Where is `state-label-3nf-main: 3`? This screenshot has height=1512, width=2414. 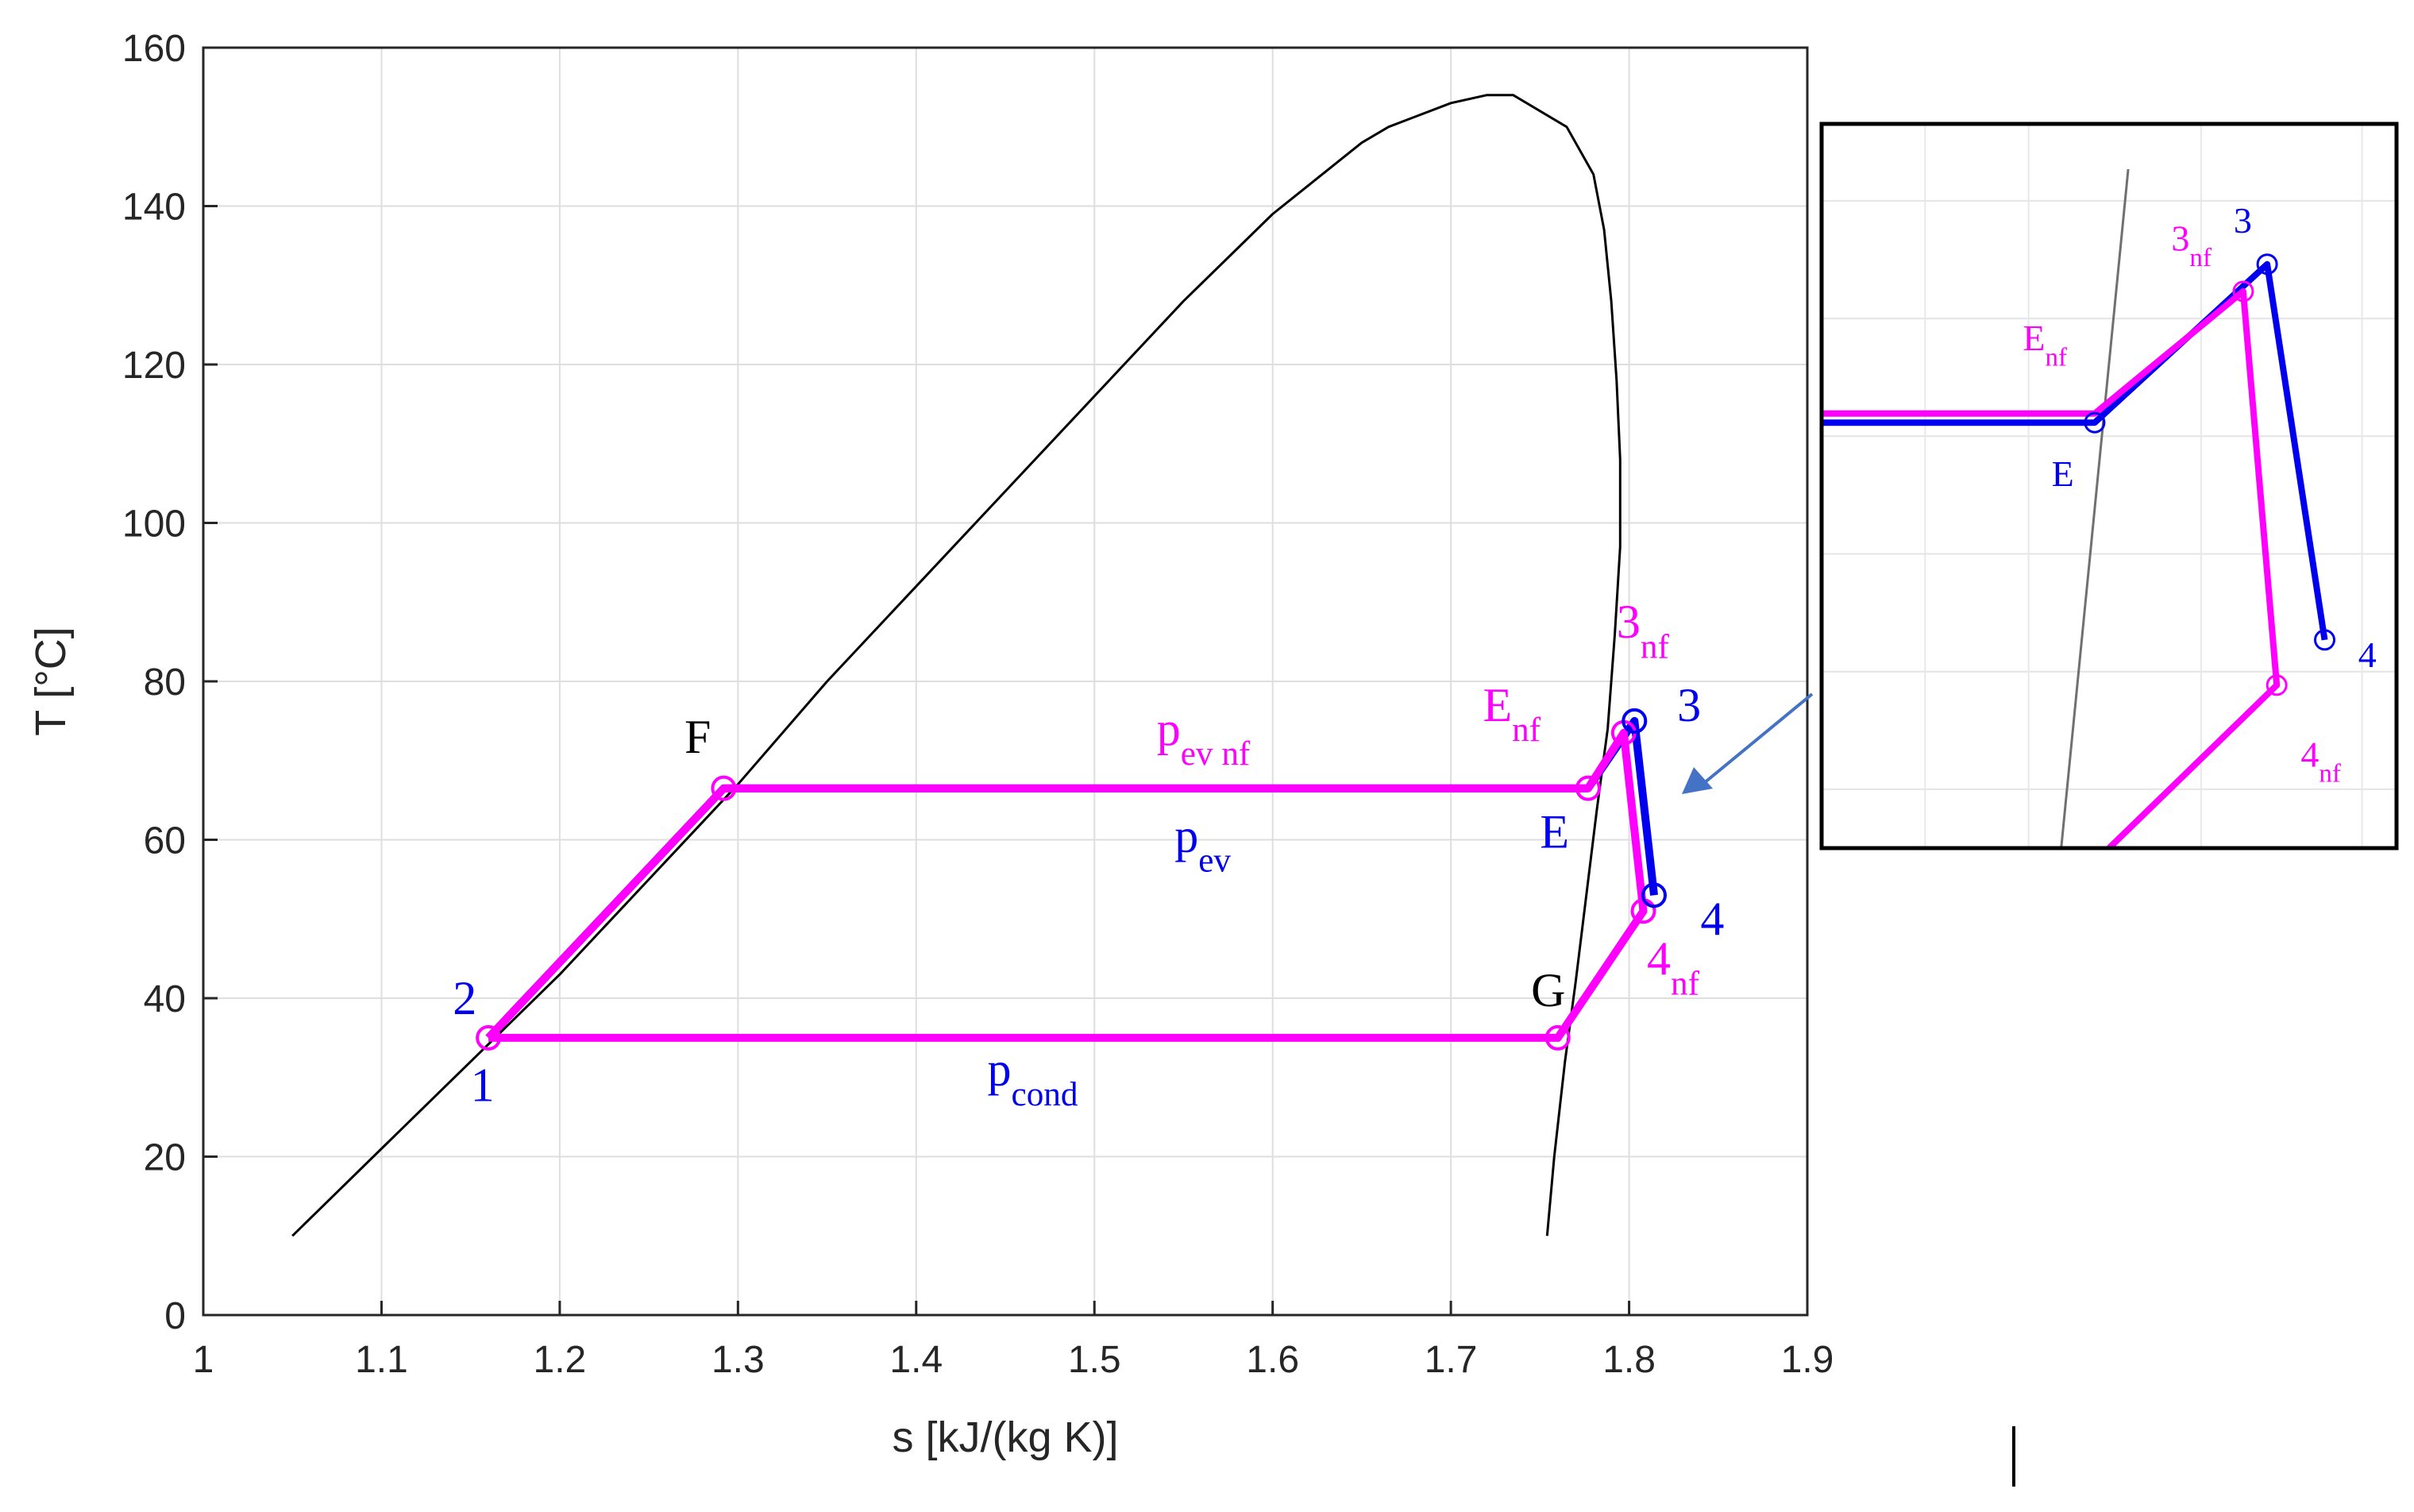 state-label-3nf-main: 3 is located at coordinates (1629, 622).